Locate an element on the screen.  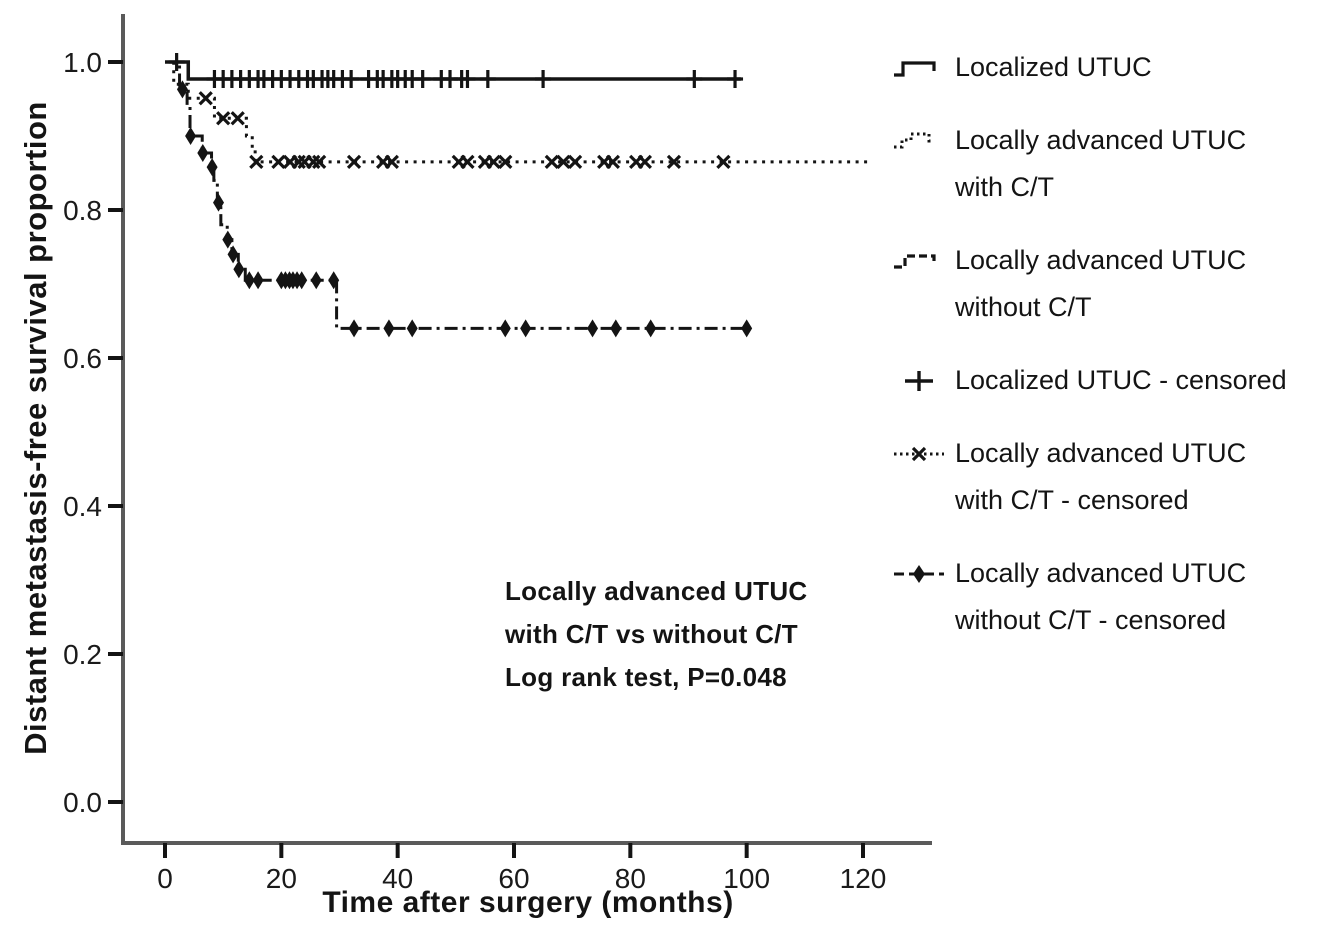
curve-localized-utuc is located at coordinates (453, 70).